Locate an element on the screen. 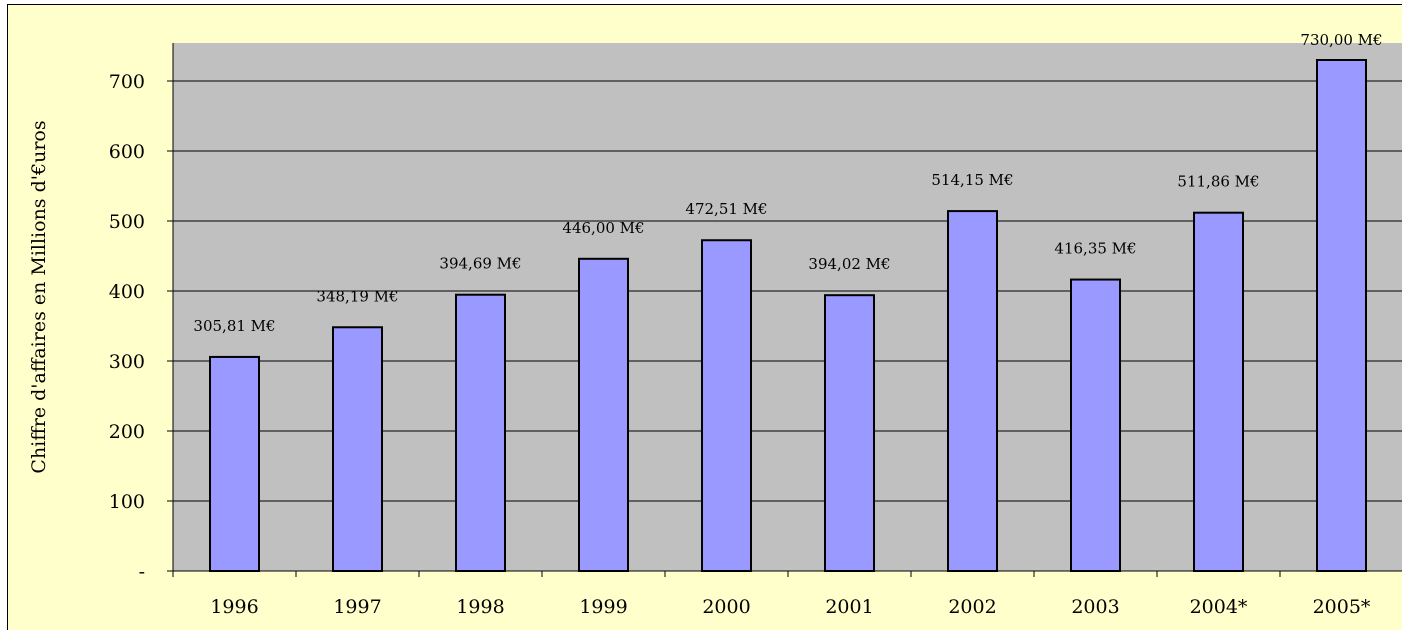 This screenshot has height=631, width=1402. x-tick-label: 2003 is located at coordinates (1095, 607).